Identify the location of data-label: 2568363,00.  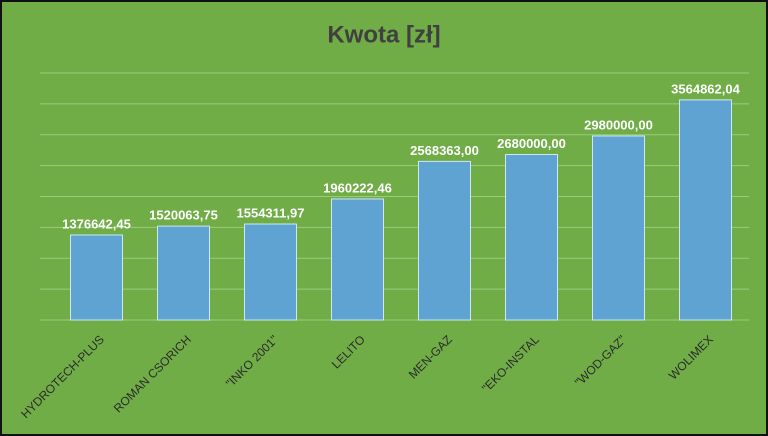
(444, 150).